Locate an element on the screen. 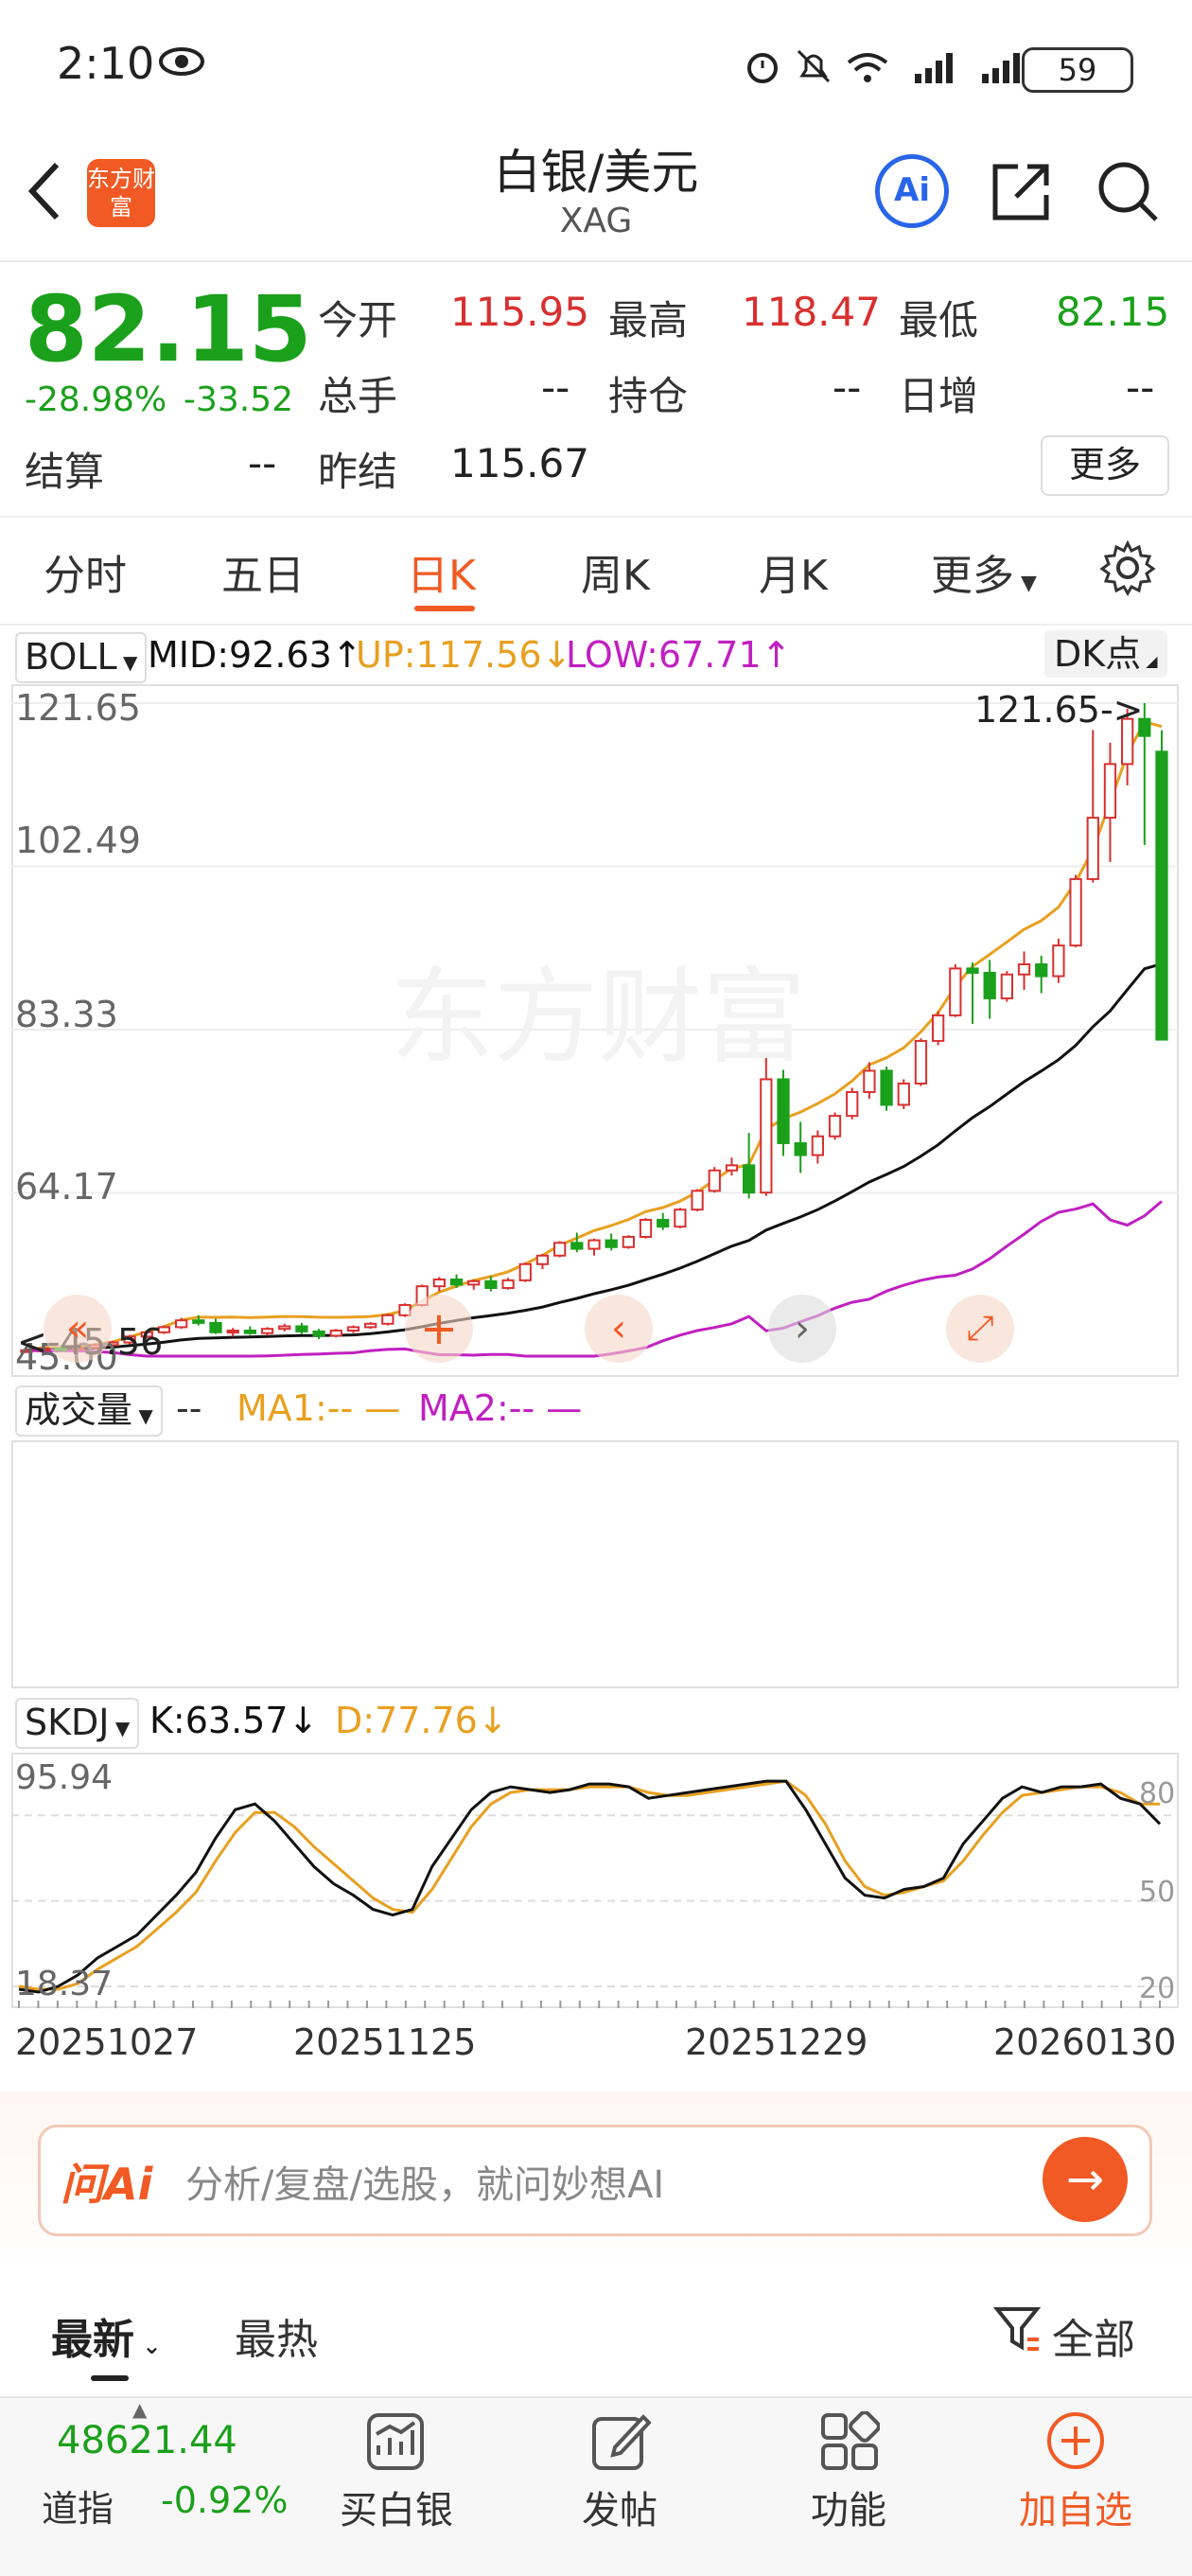 The image size is (1192, 2576). open-label: 今开 is located at coordinates (358, 320).